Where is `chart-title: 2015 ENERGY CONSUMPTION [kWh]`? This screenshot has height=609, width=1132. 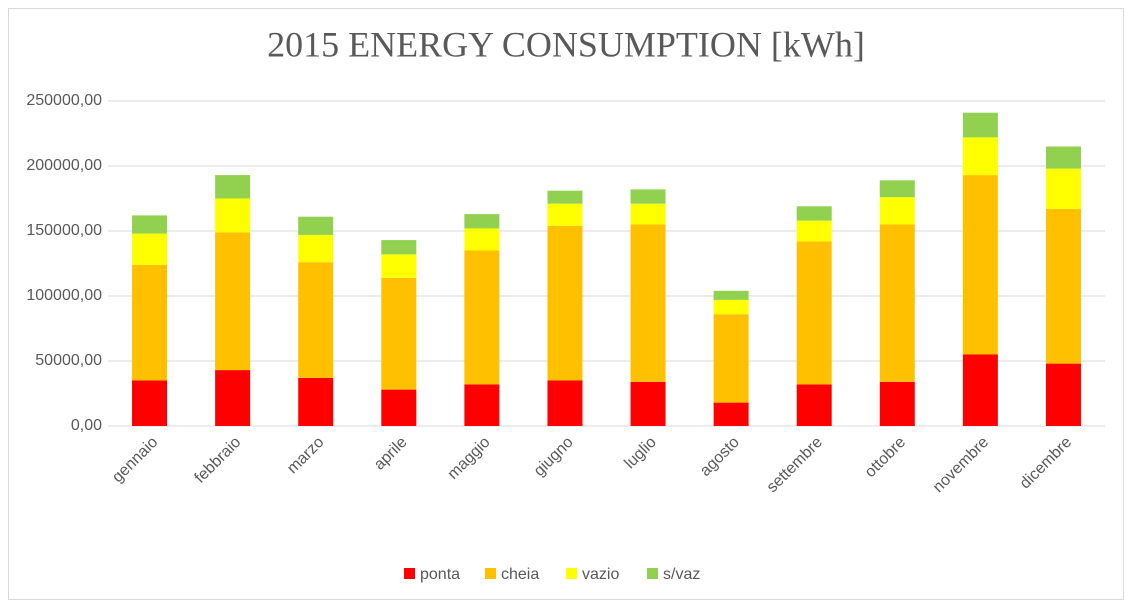 chart-title: 2015 ENERGY CONSUMPTION [kWh] is located at coordinates (566, 44).